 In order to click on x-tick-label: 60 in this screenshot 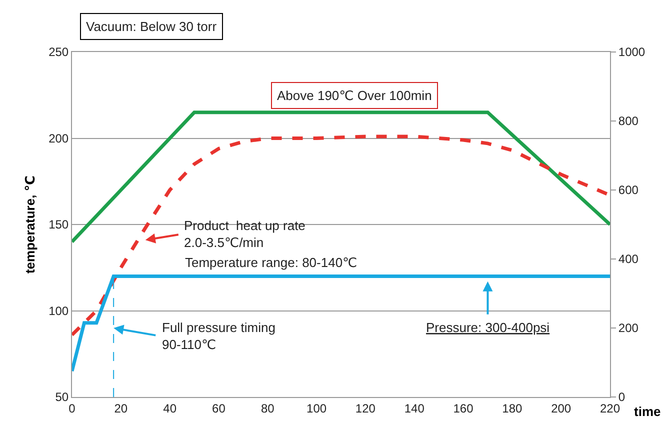, I will do `click(219, 408)`.